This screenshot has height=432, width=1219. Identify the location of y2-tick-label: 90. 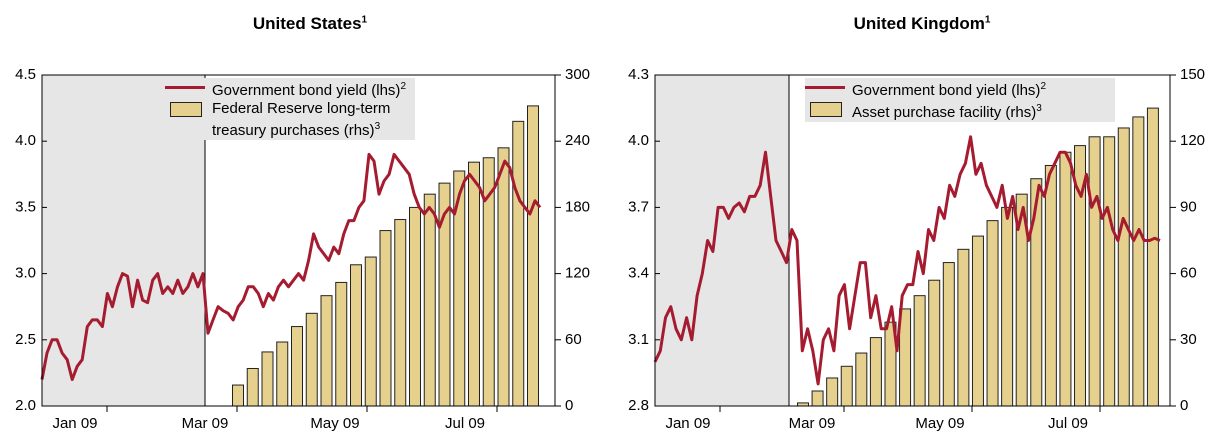
(1188, 206).